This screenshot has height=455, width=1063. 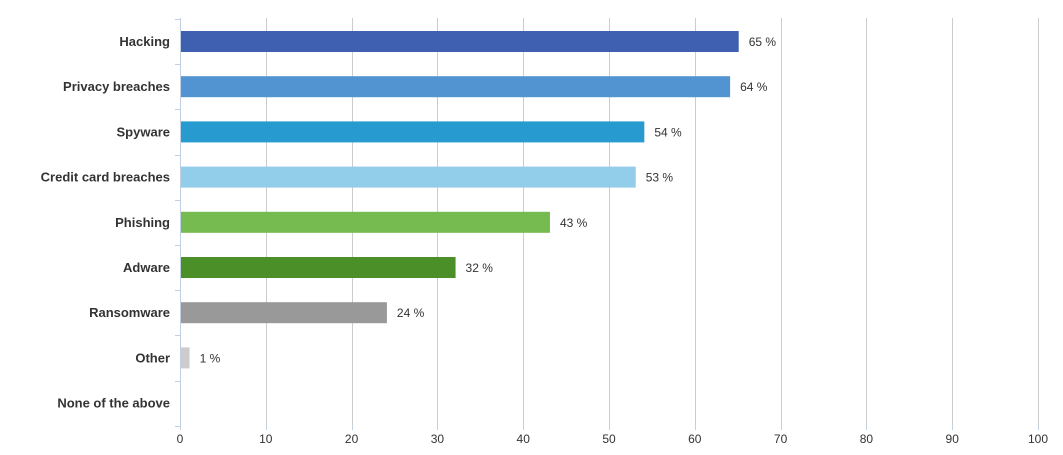 What do you see at coordinates (318, 267) in the screenshot?
I see `bar-adware` at bounding box center [318, 267].